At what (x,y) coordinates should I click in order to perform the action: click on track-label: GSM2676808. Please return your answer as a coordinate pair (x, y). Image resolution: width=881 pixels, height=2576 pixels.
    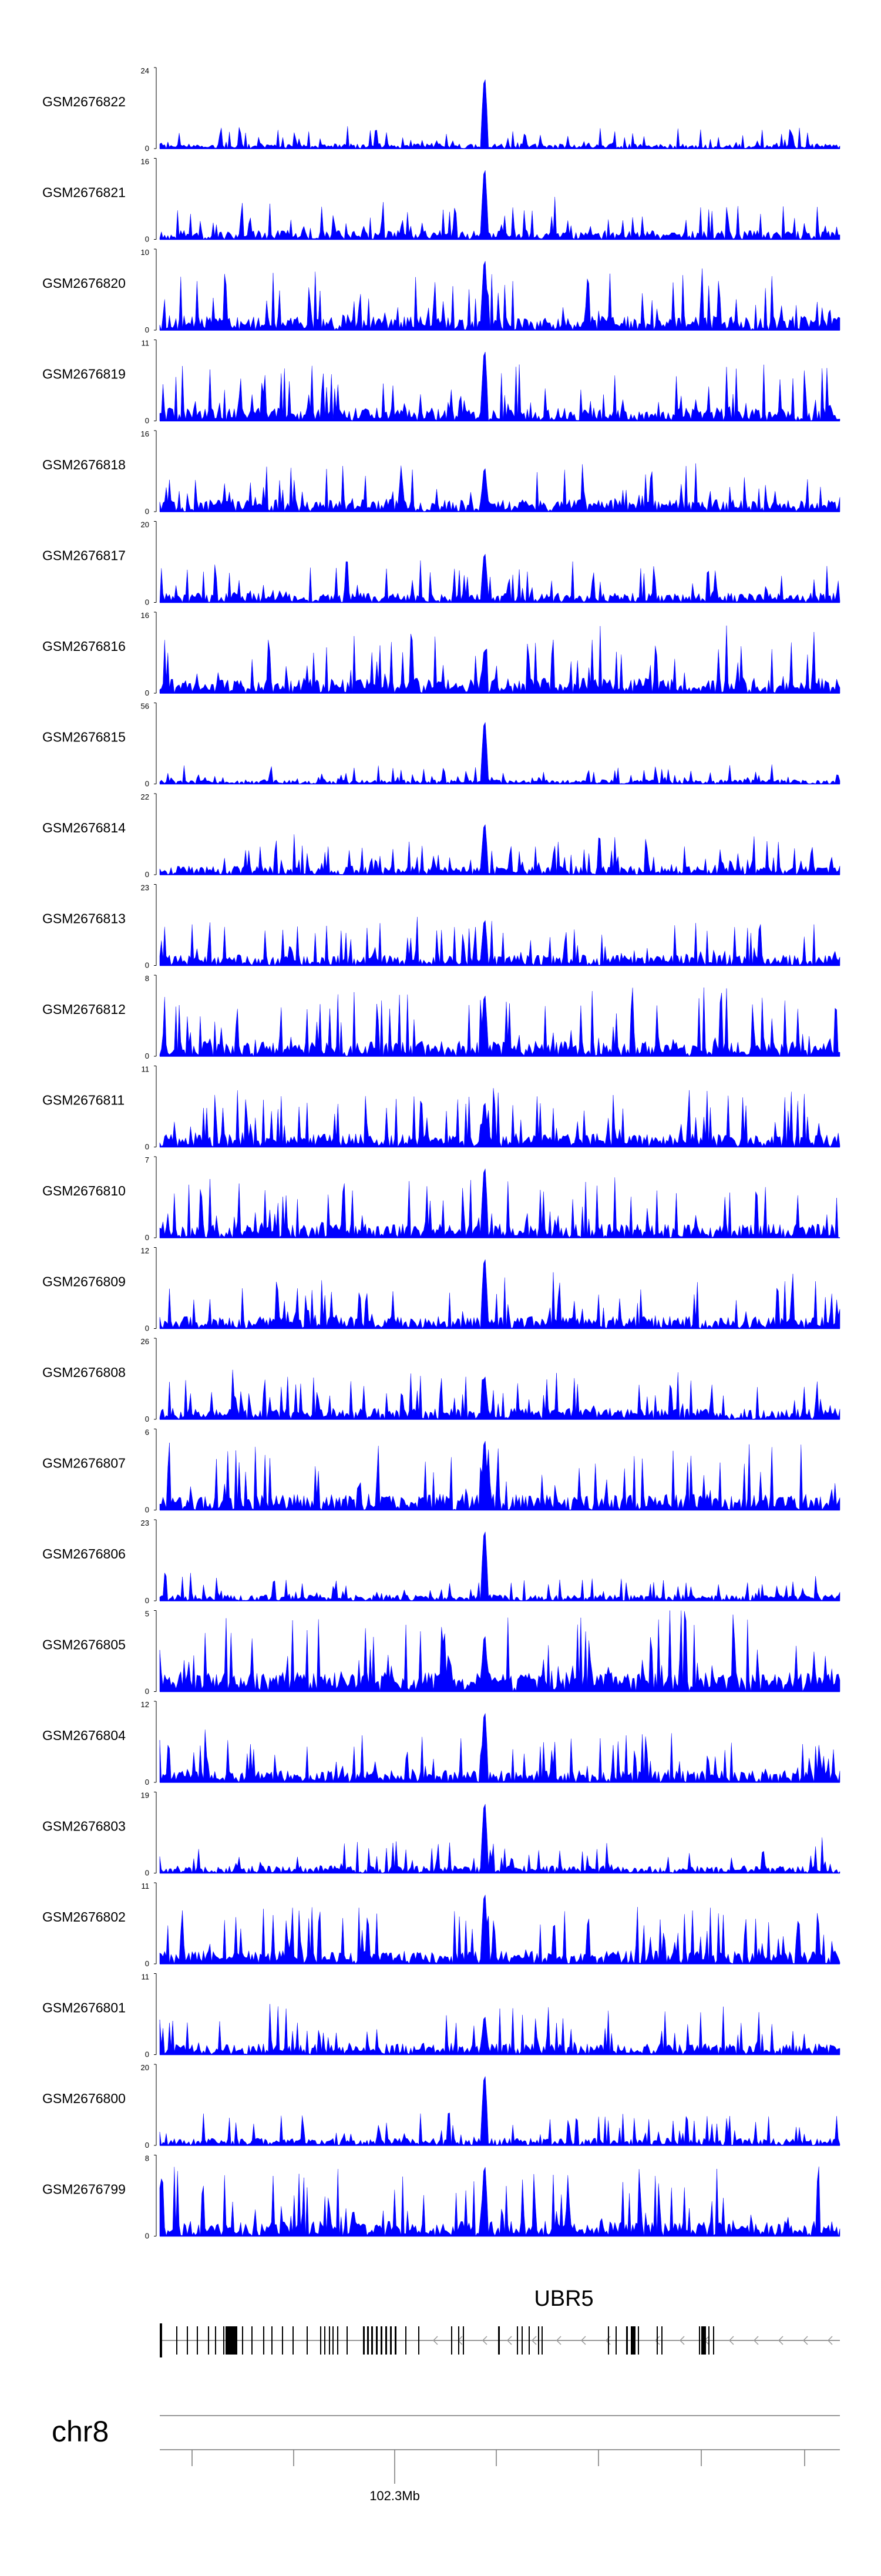
    Looking at the image, I should click on (84, 1372).